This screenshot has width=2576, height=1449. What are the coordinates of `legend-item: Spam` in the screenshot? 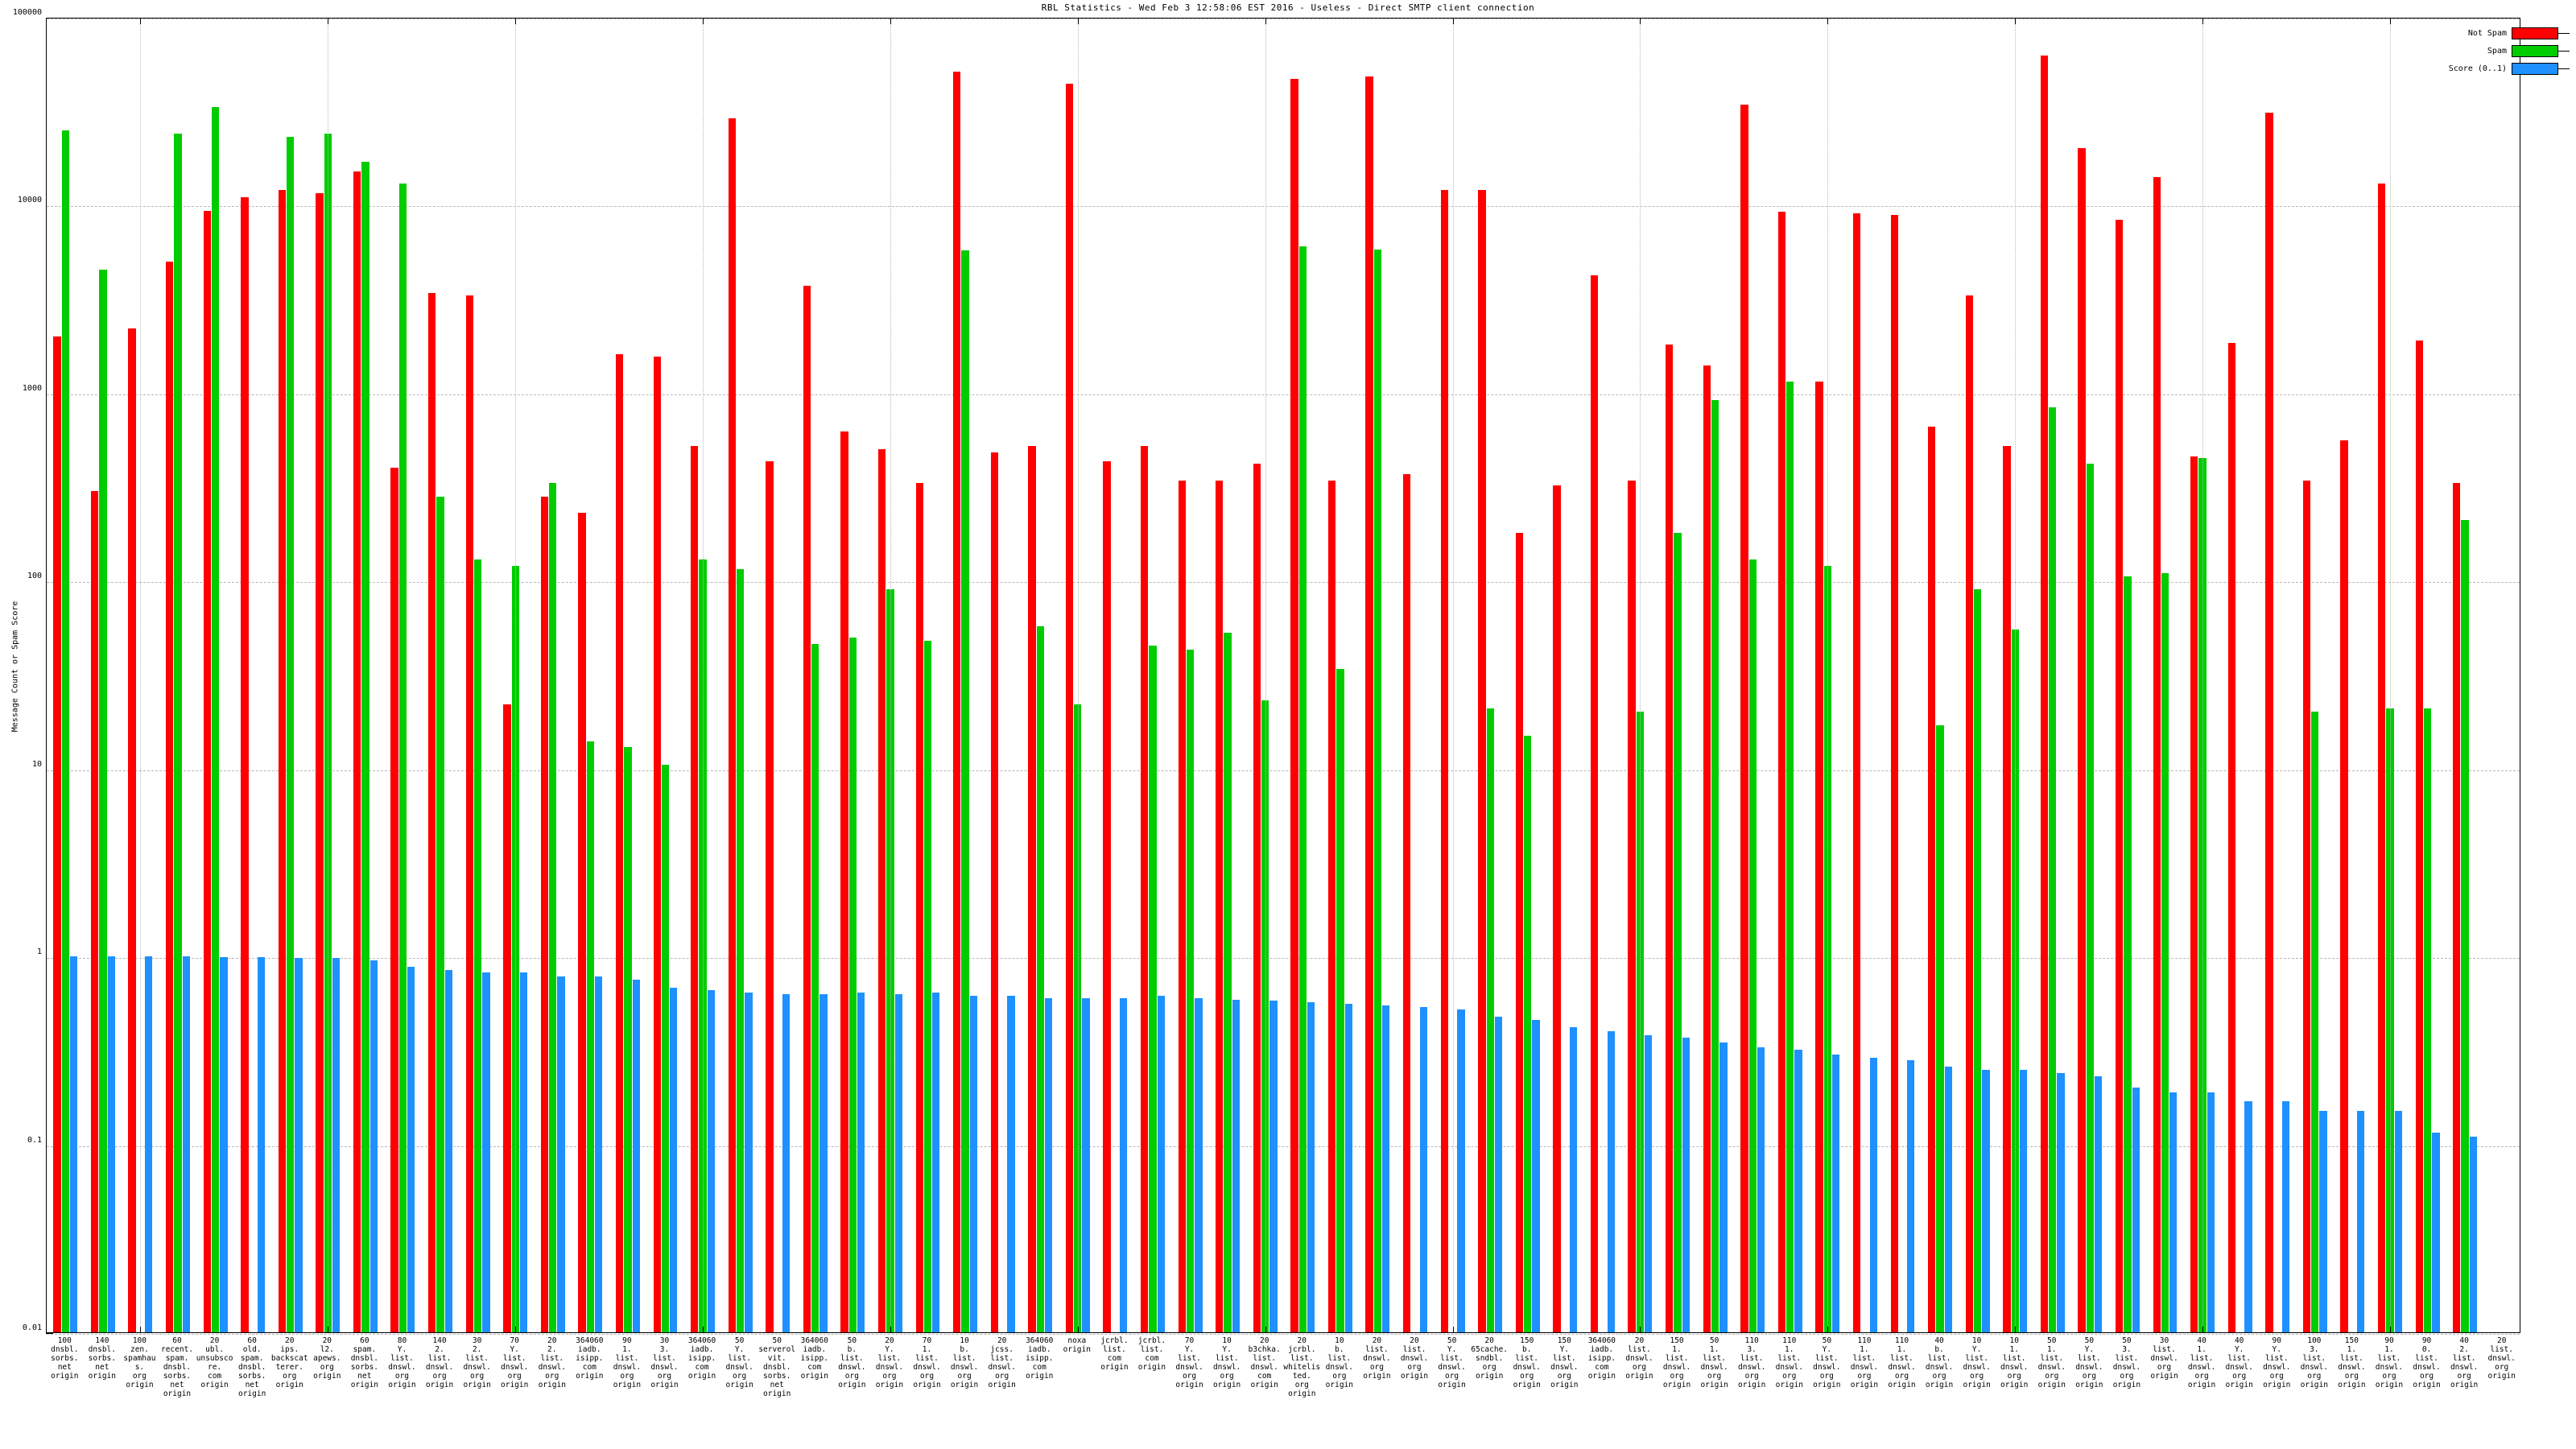 It's located at (2509, 51).